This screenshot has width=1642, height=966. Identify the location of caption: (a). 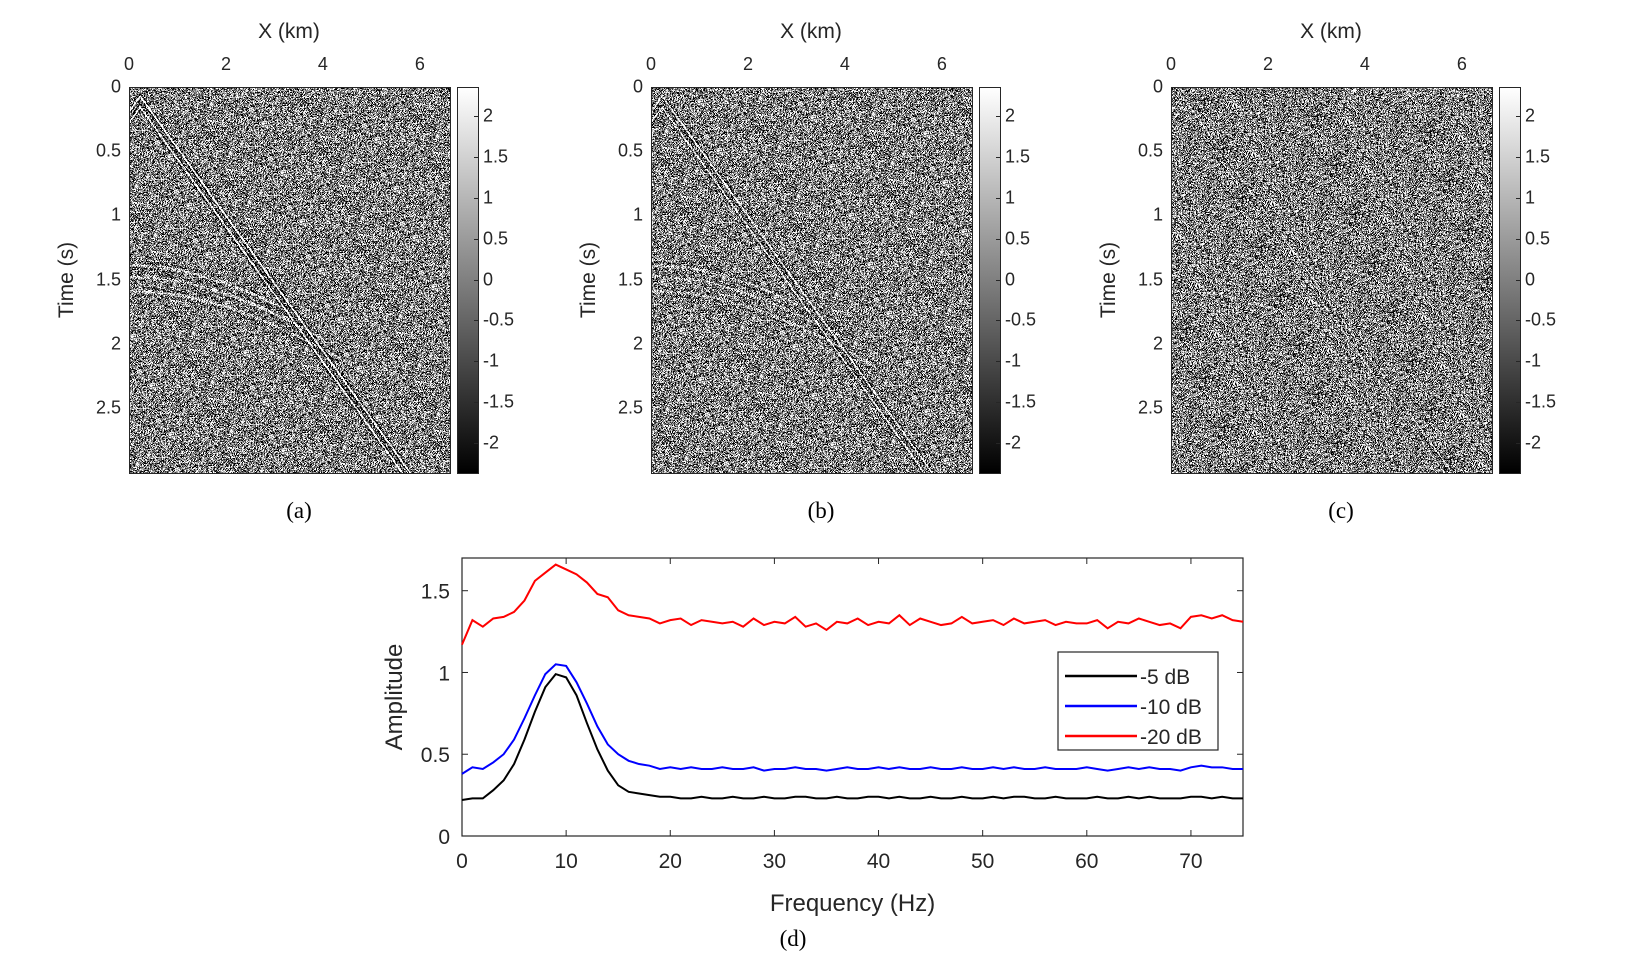
(299, 510).